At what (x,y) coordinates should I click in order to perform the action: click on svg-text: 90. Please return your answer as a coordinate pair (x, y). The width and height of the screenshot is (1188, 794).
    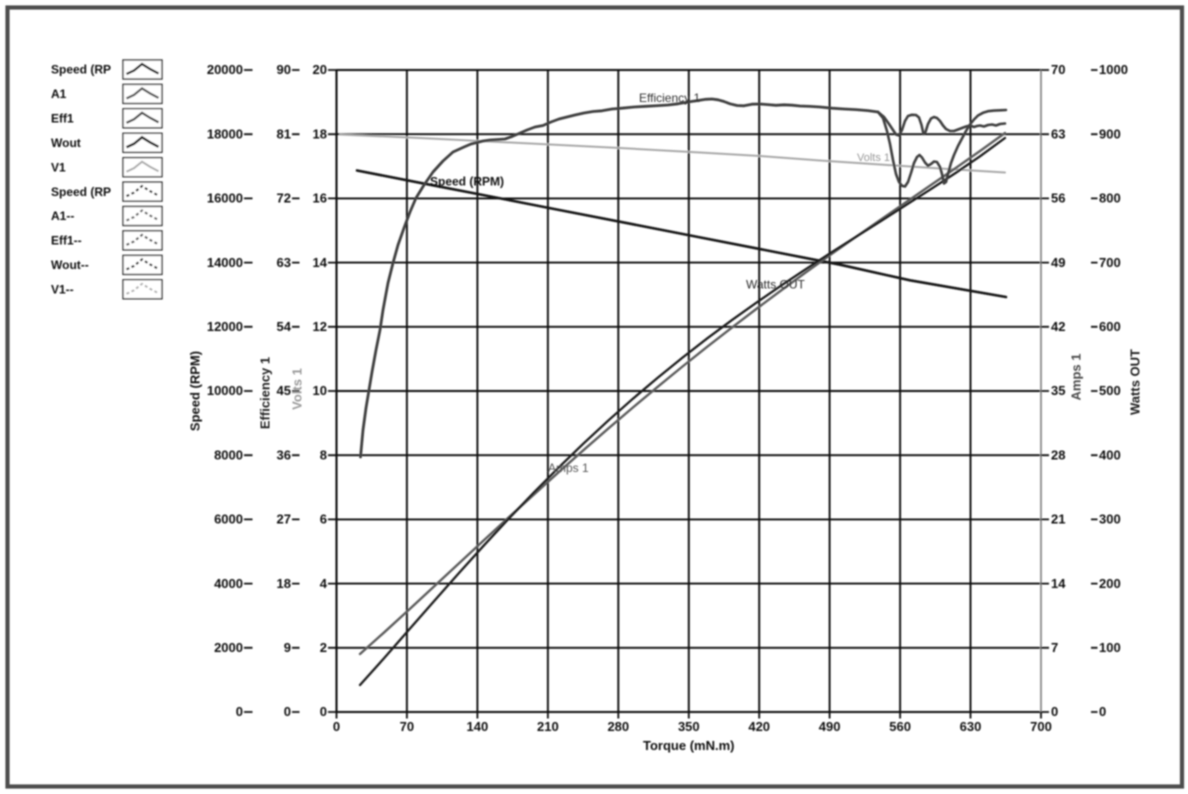
    Looking at the image, I should click on (284, 69).